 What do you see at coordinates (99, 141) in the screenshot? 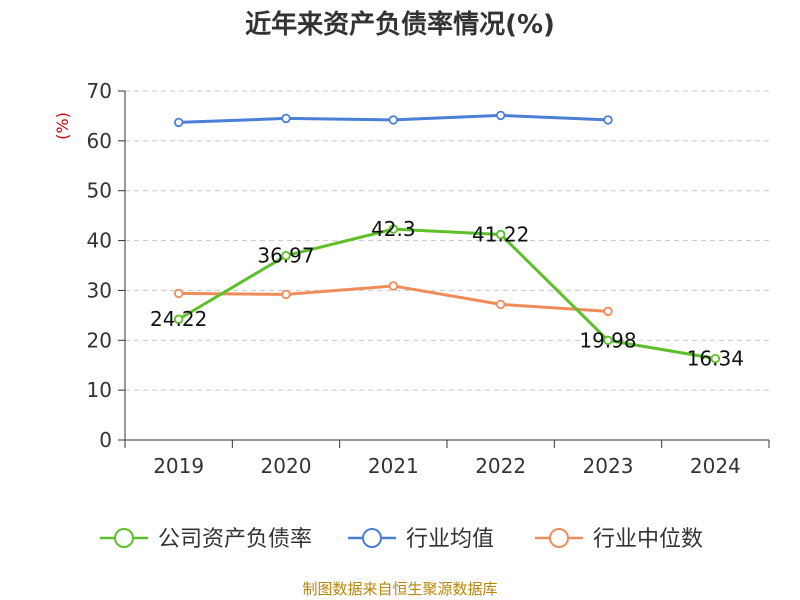
I see `y-tick-label: 60` at bounding box center [99, 141].